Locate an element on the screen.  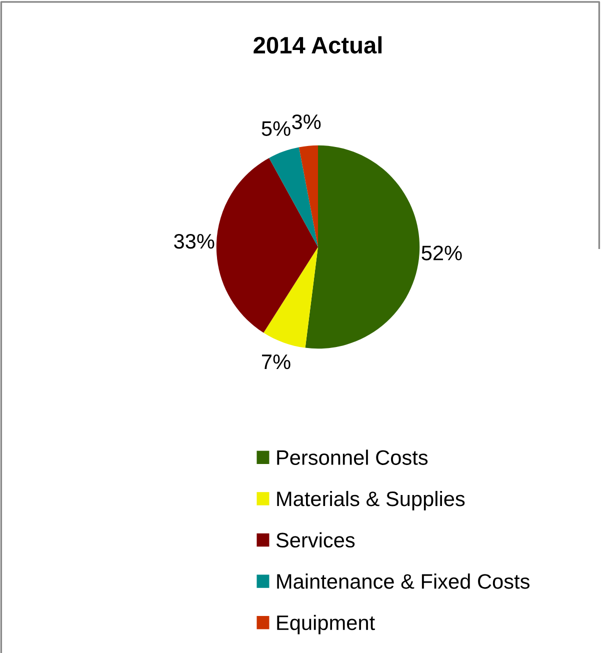
legend-label: Maintenance & Fixed Costs is located at coordinates (403, 581).